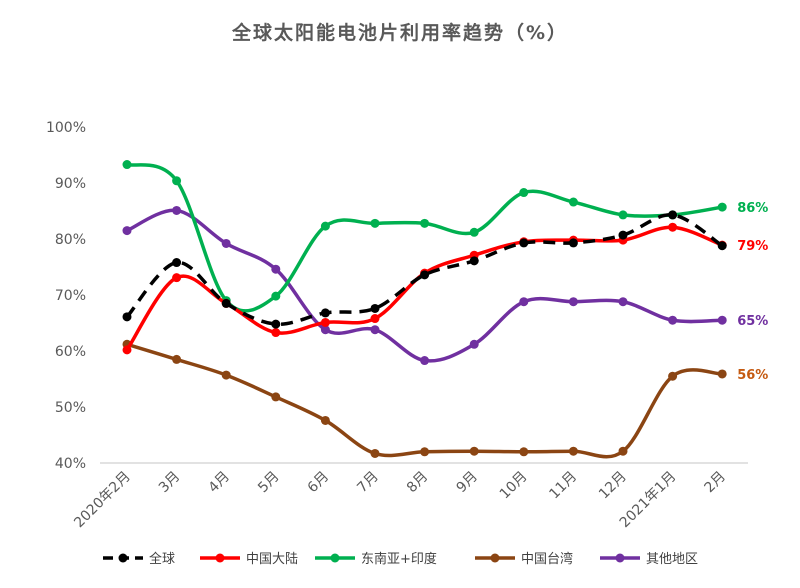 The height and width of the screenshot is (588, 800). I want to click on legend-label: 东南亚+印度, so click(399, 559).